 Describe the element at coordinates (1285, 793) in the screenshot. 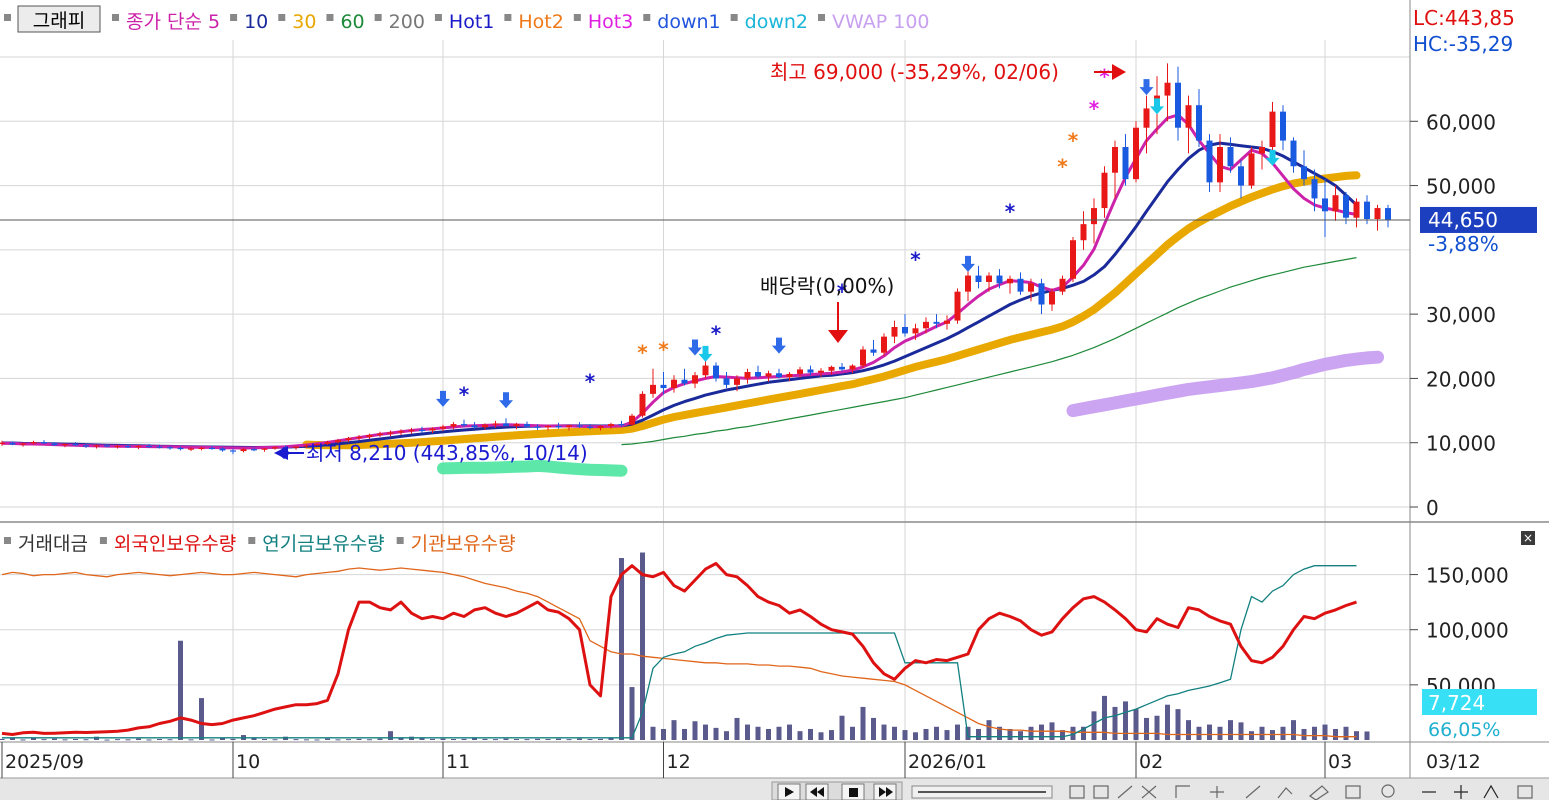

I see `tool-wave-icon` at that location.